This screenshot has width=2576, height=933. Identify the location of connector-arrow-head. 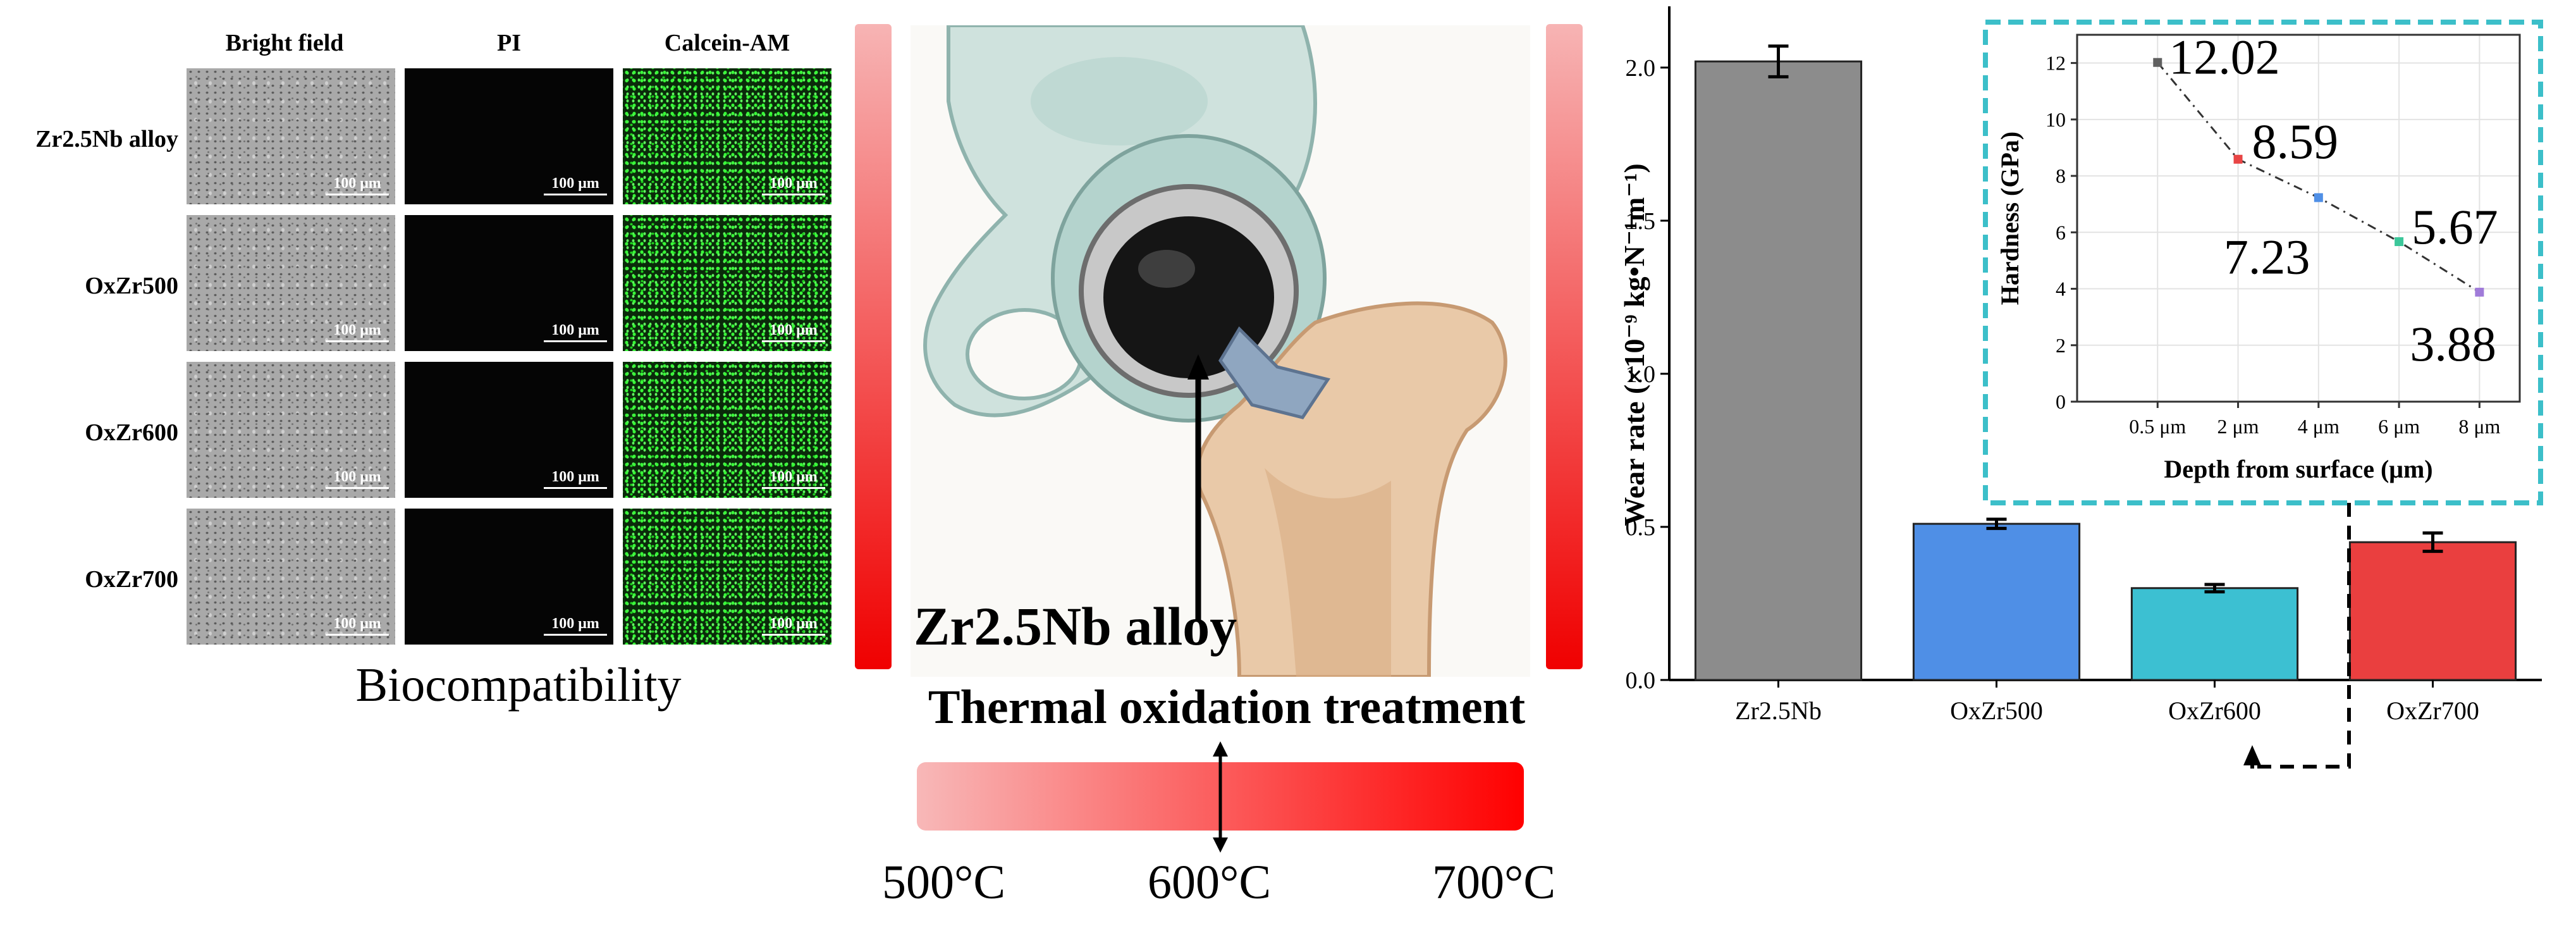
(2252, 755).